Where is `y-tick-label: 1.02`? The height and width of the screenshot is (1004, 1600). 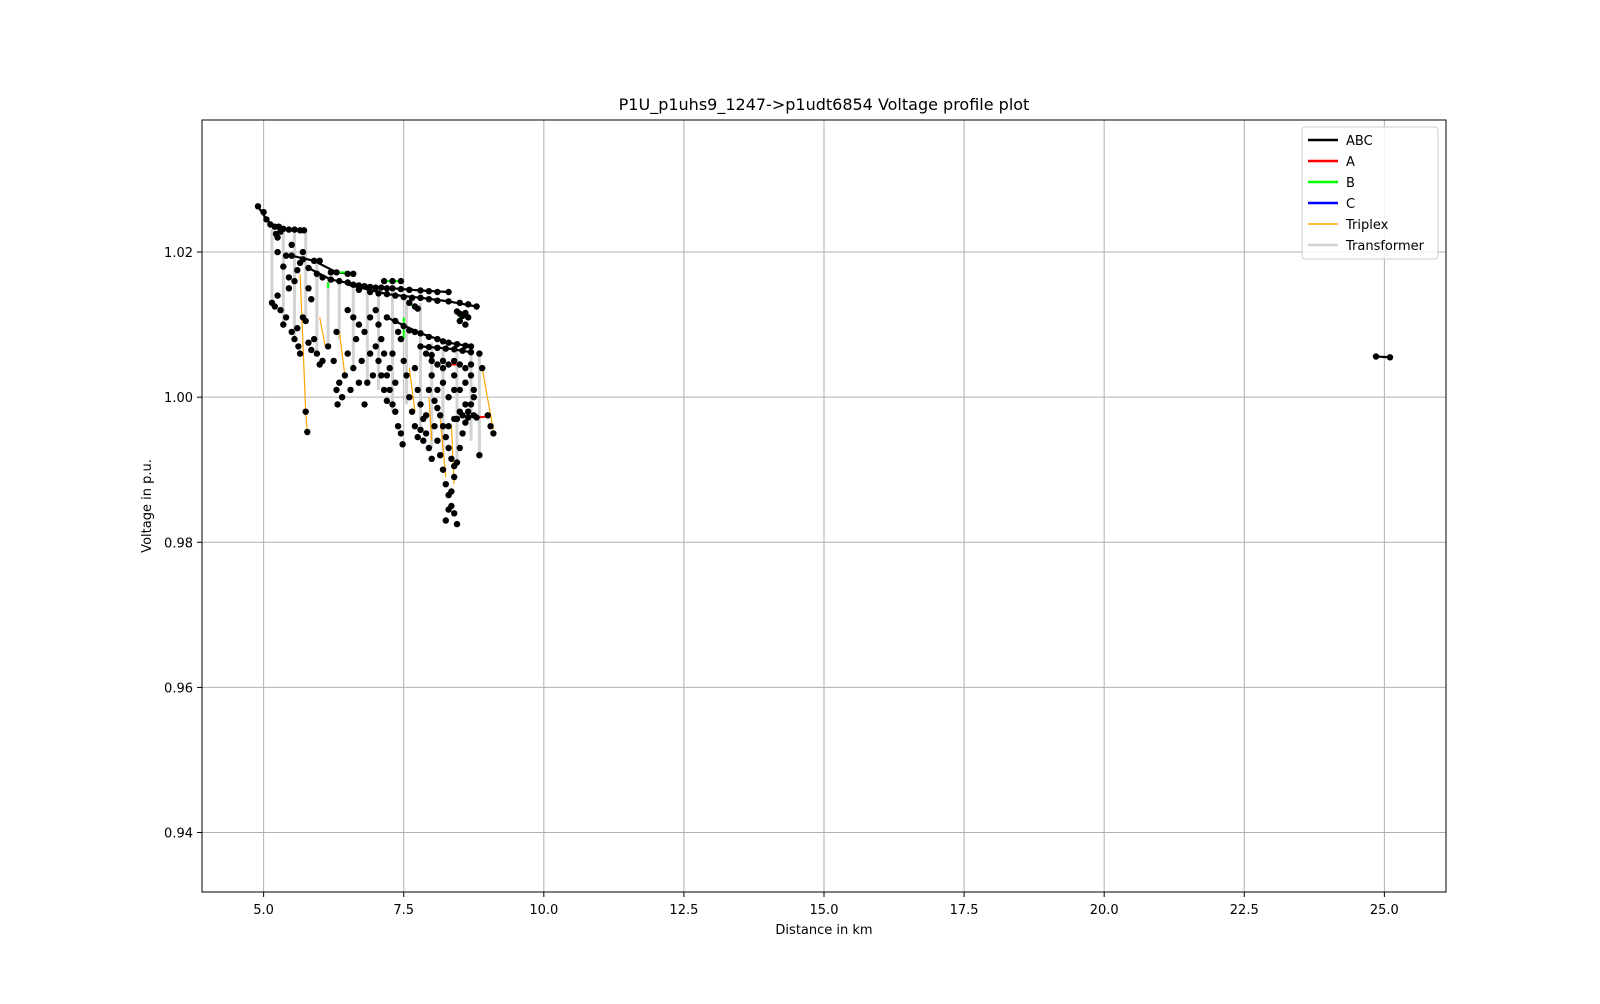 y-tick-label: 1.02 is located at coordinates (178, 253).